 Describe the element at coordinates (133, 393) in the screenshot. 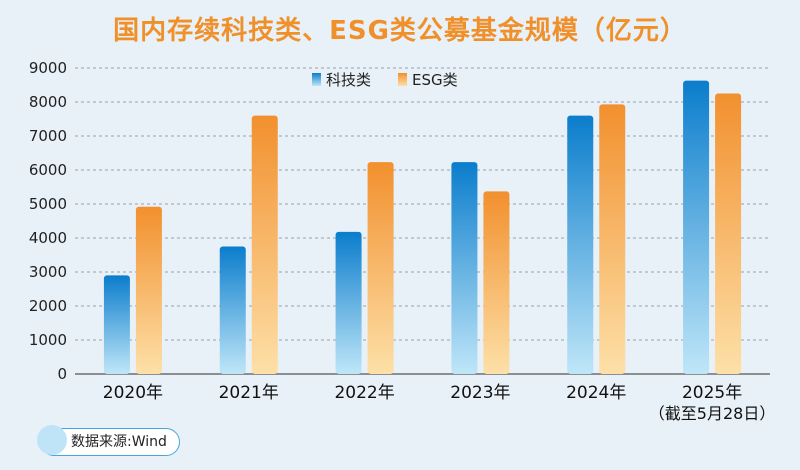

I see `x-tick-label: 2020年` at that location.